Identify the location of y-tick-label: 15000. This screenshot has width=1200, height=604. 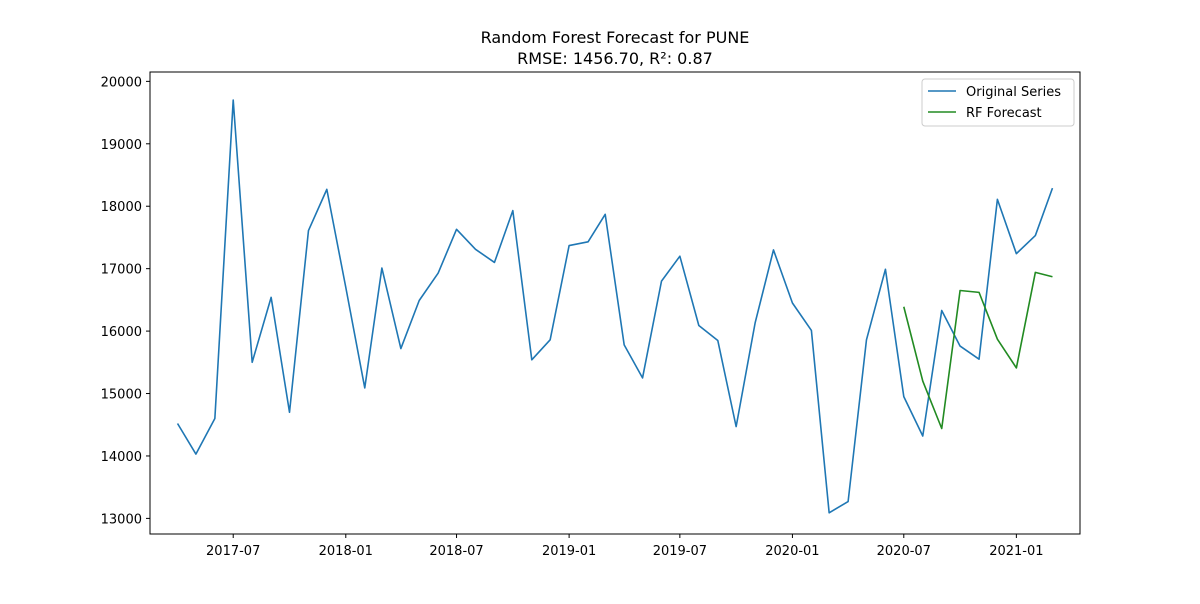
(121, 395).